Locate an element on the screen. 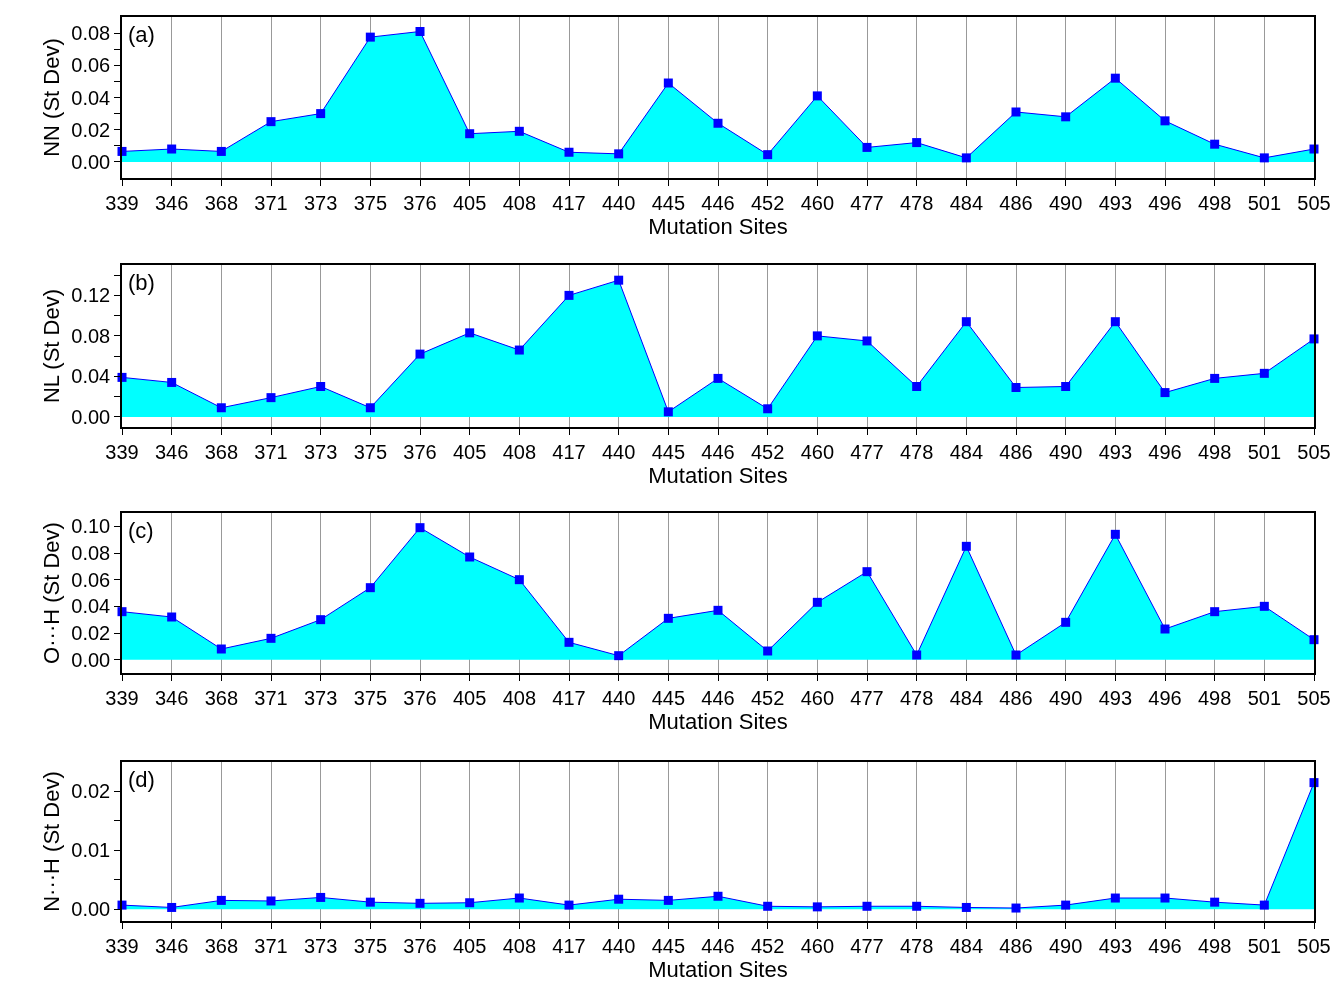  y-tick-label: 0.00 is located at coordinates (91, 659).